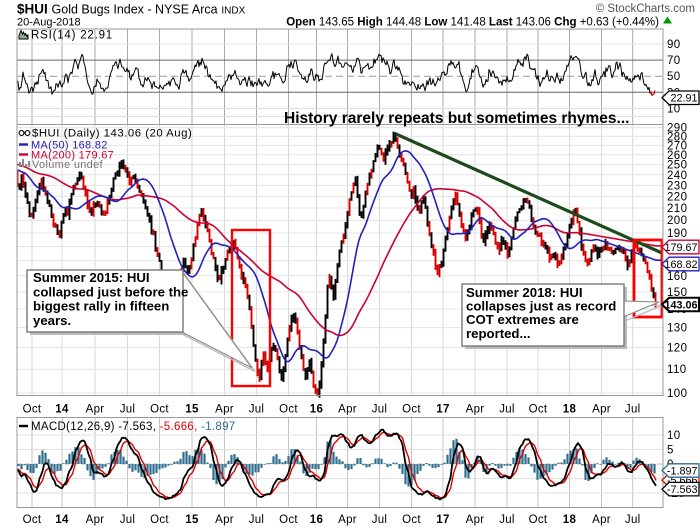  What do you see at coordinates (677, 166) in the screenshot?
I see `svg-text: 250` at bounding box center [677, 166].